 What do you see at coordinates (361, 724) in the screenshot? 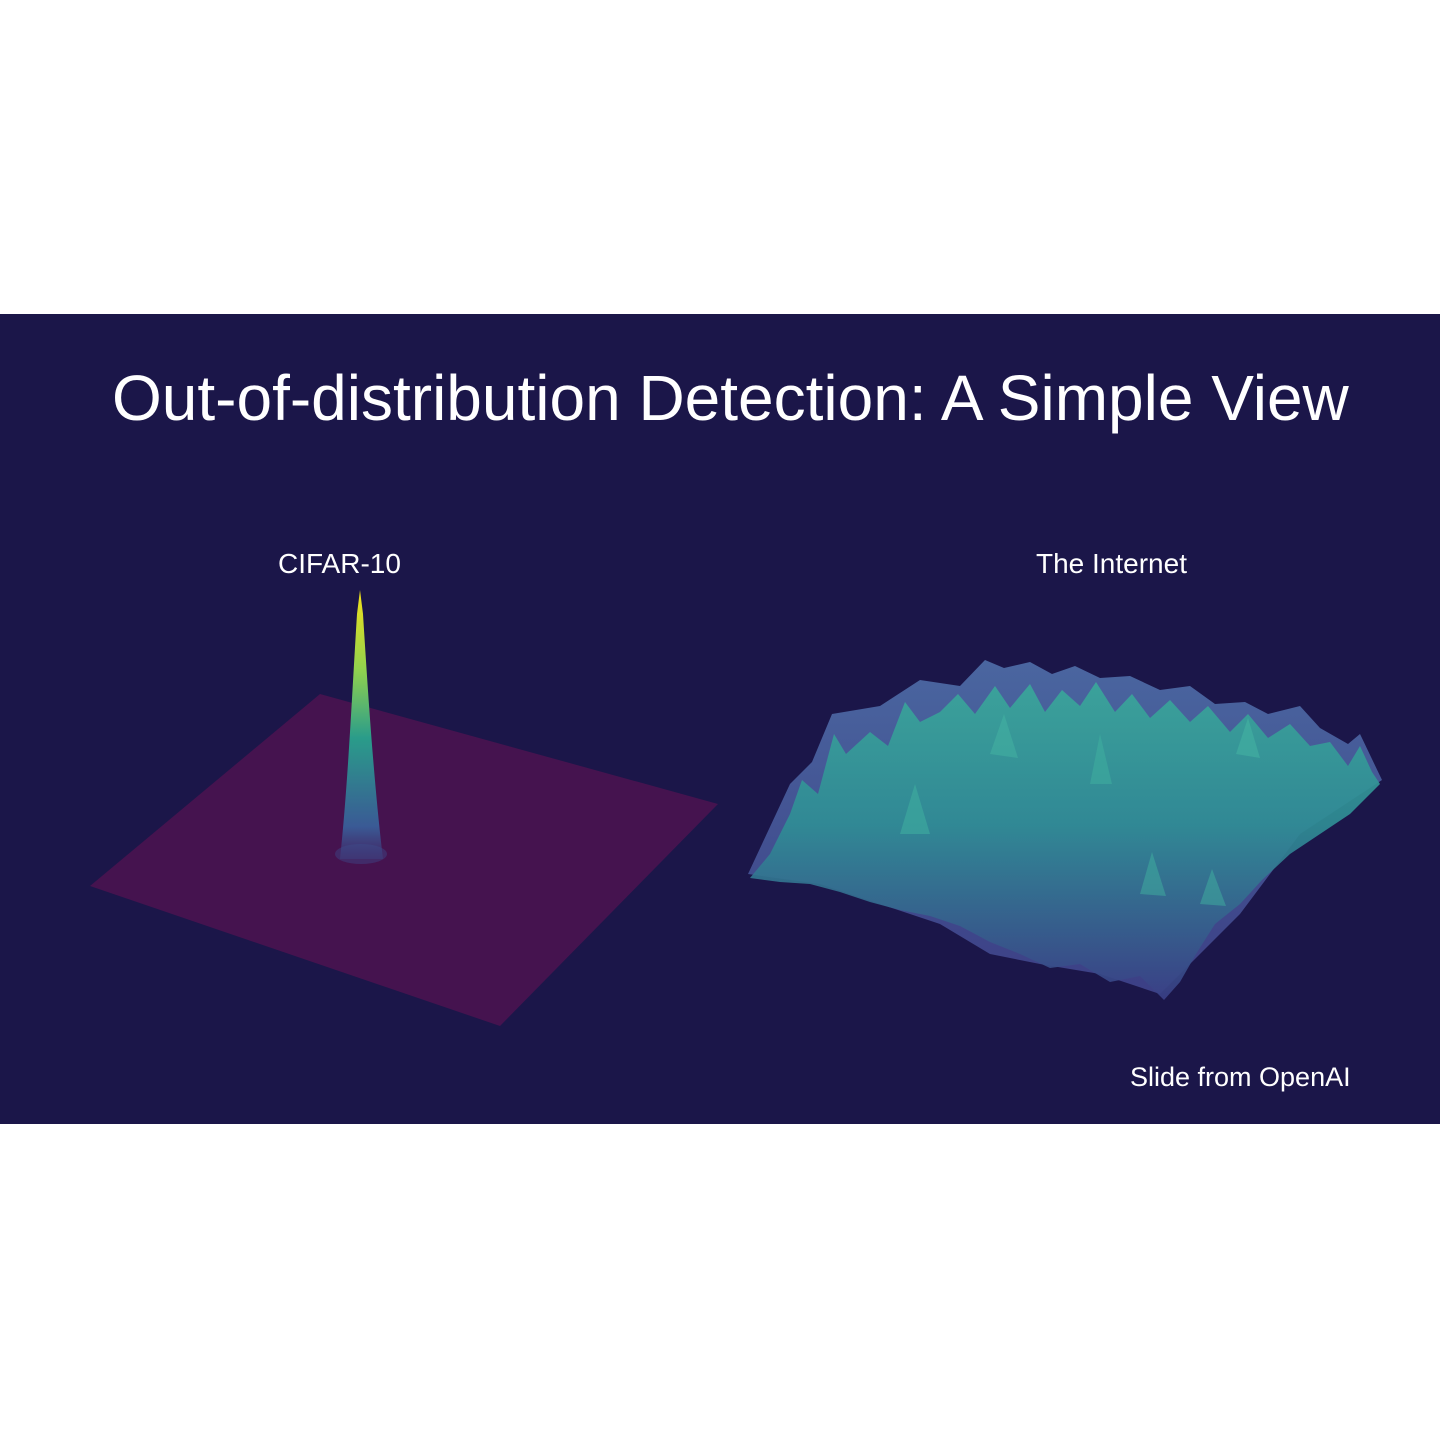
I see `cifar10-peak` at bounding box center [361, 724].